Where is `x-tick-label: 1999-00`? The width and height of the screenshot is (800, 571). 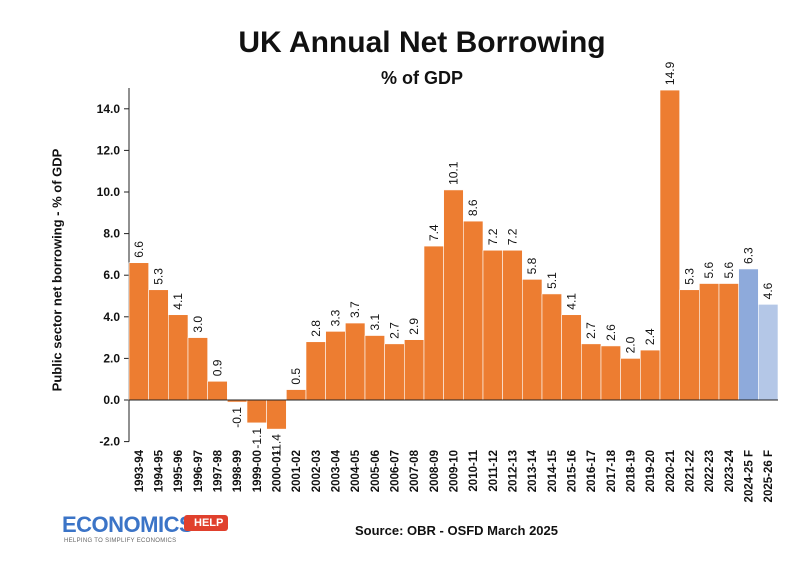 x-tick-label: 1999-00 is located at coordinates (258, 471).